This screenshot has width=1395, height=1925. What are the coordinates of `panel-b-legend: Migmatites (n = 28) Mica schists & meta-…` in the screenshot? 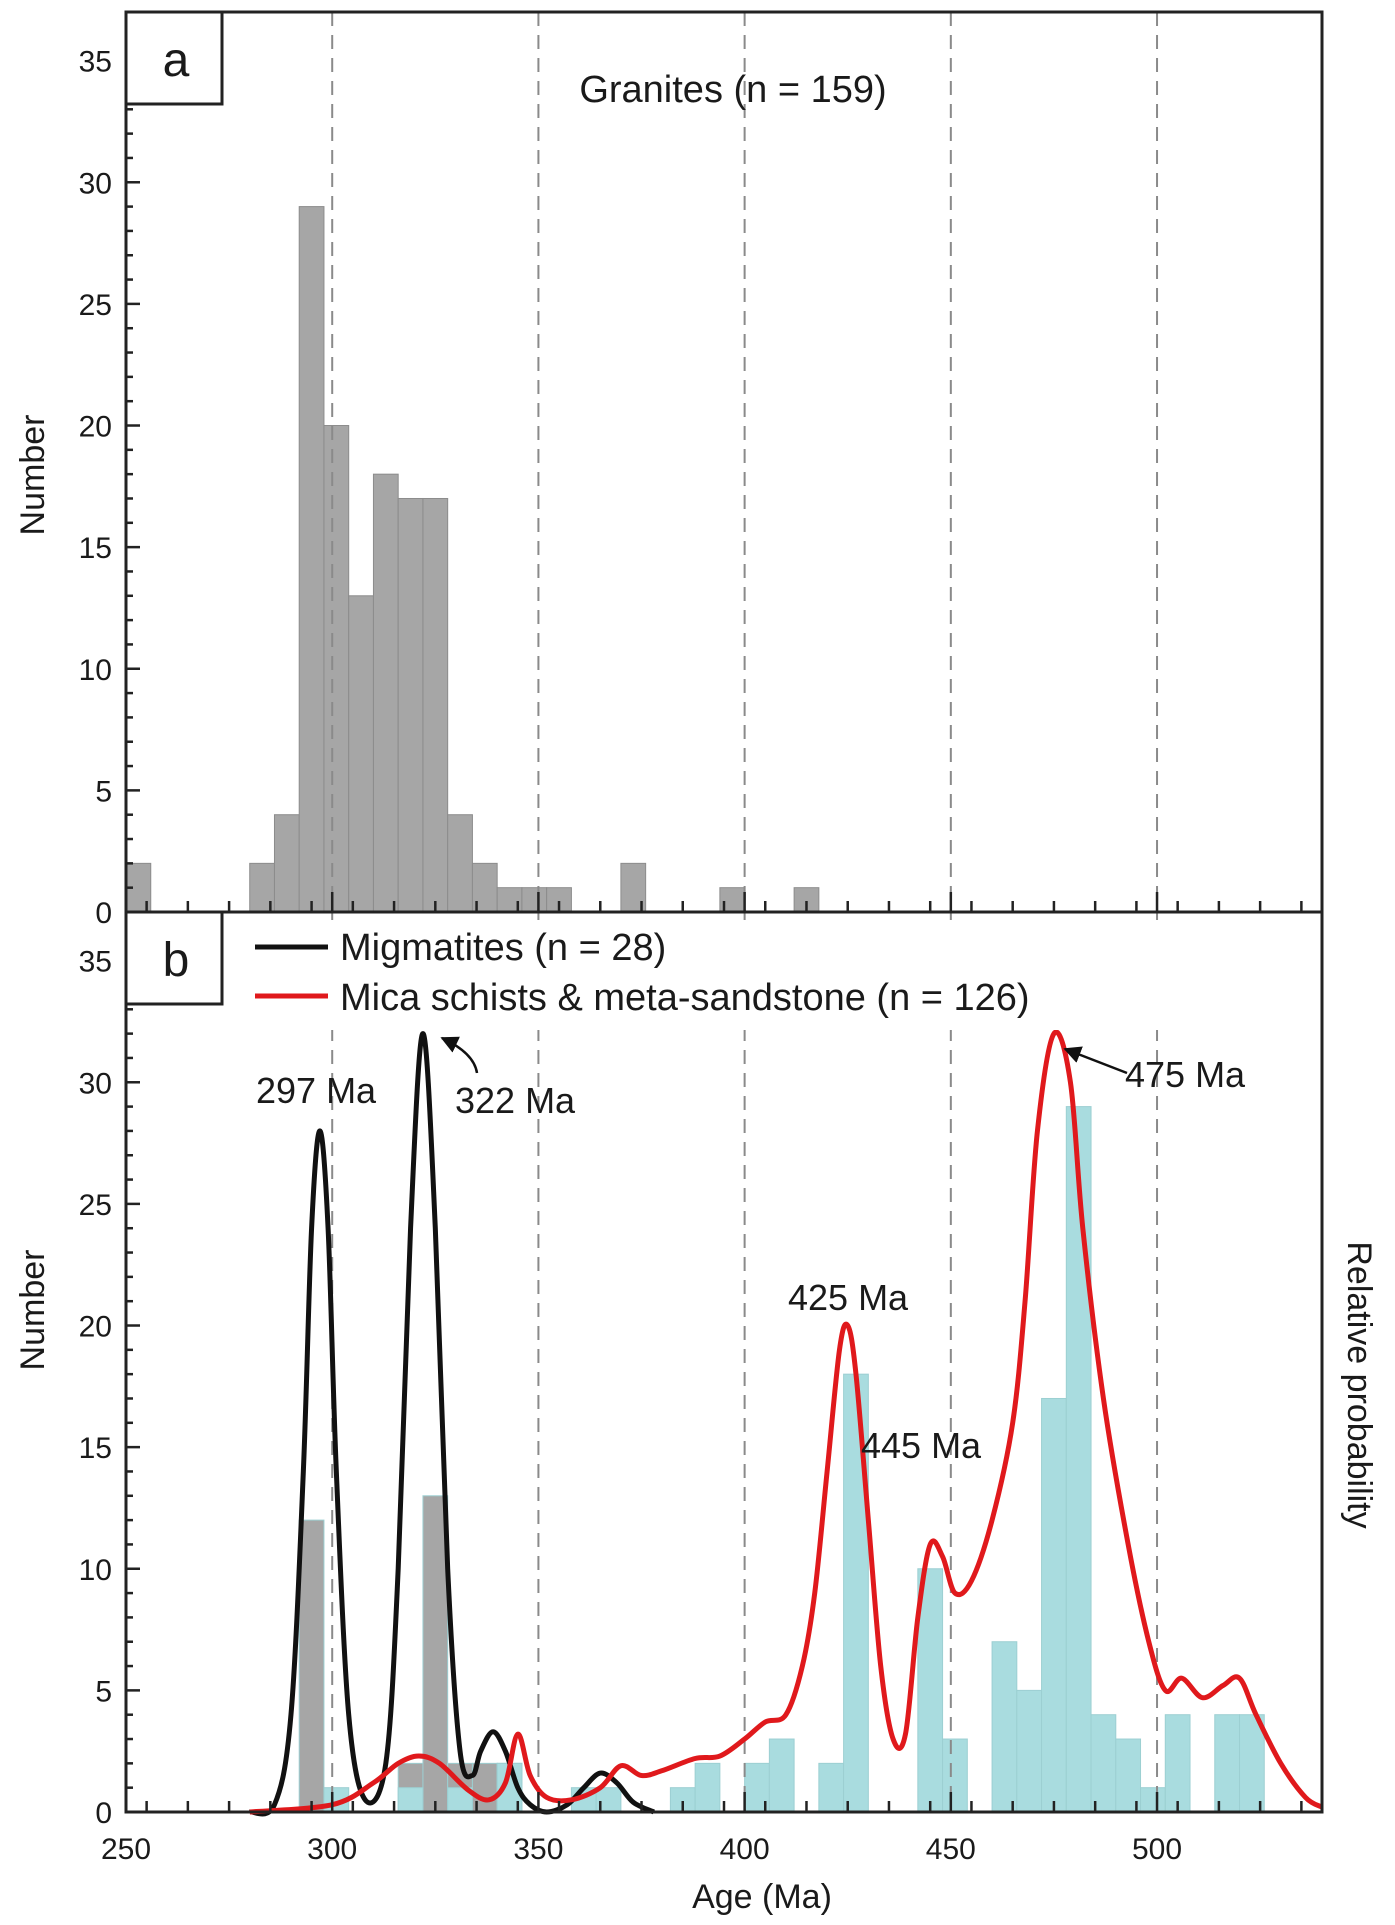 It's located at (736, 975).